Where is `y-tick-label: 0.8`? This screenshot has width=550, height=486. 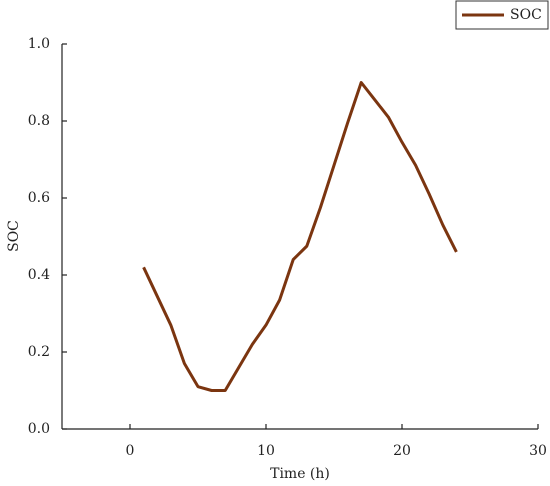
y-tick-label: 0.8 is located at coordinates (39, 121).